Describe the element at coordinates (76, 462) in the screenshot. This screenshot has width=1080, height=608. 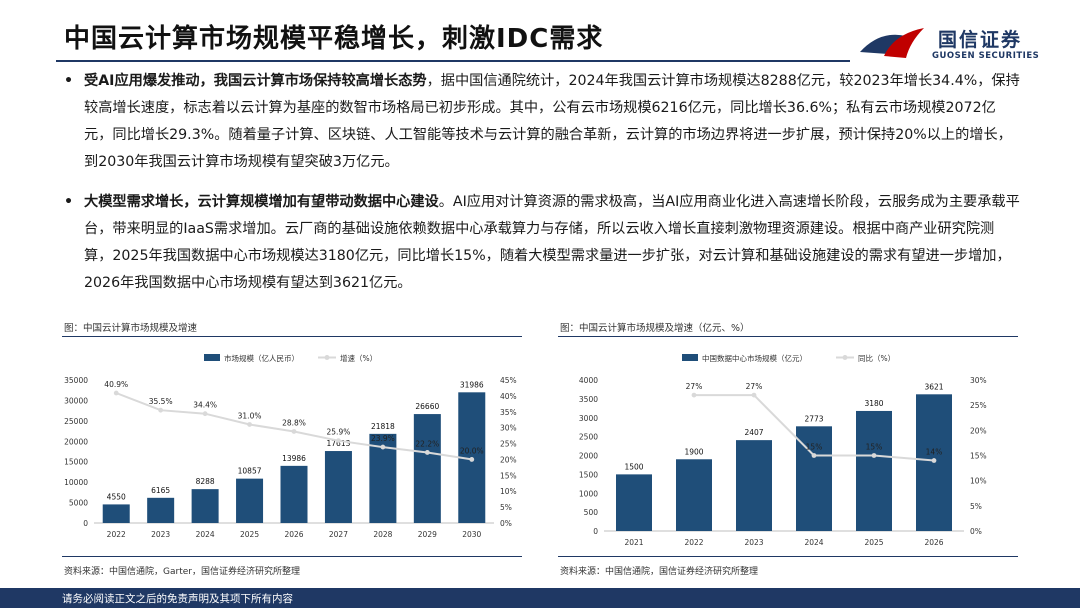
I see `y-tick-label: 15000` at that location.